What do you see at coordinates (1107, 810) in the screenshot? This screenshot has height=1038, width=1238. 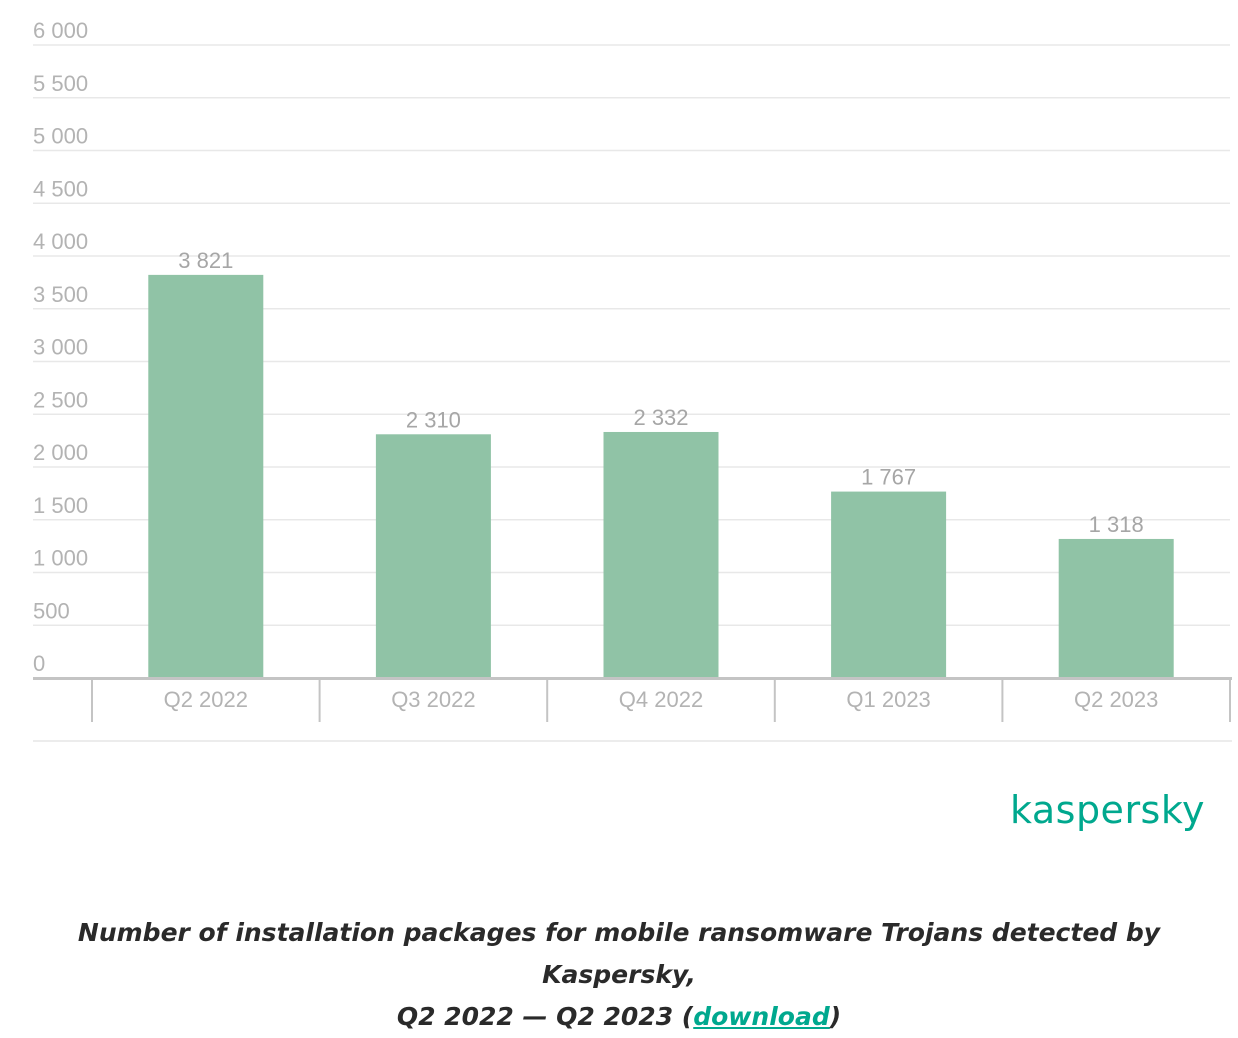 I see `kaspersky-logo: kaspersky` at bounding box center [1107, 810].